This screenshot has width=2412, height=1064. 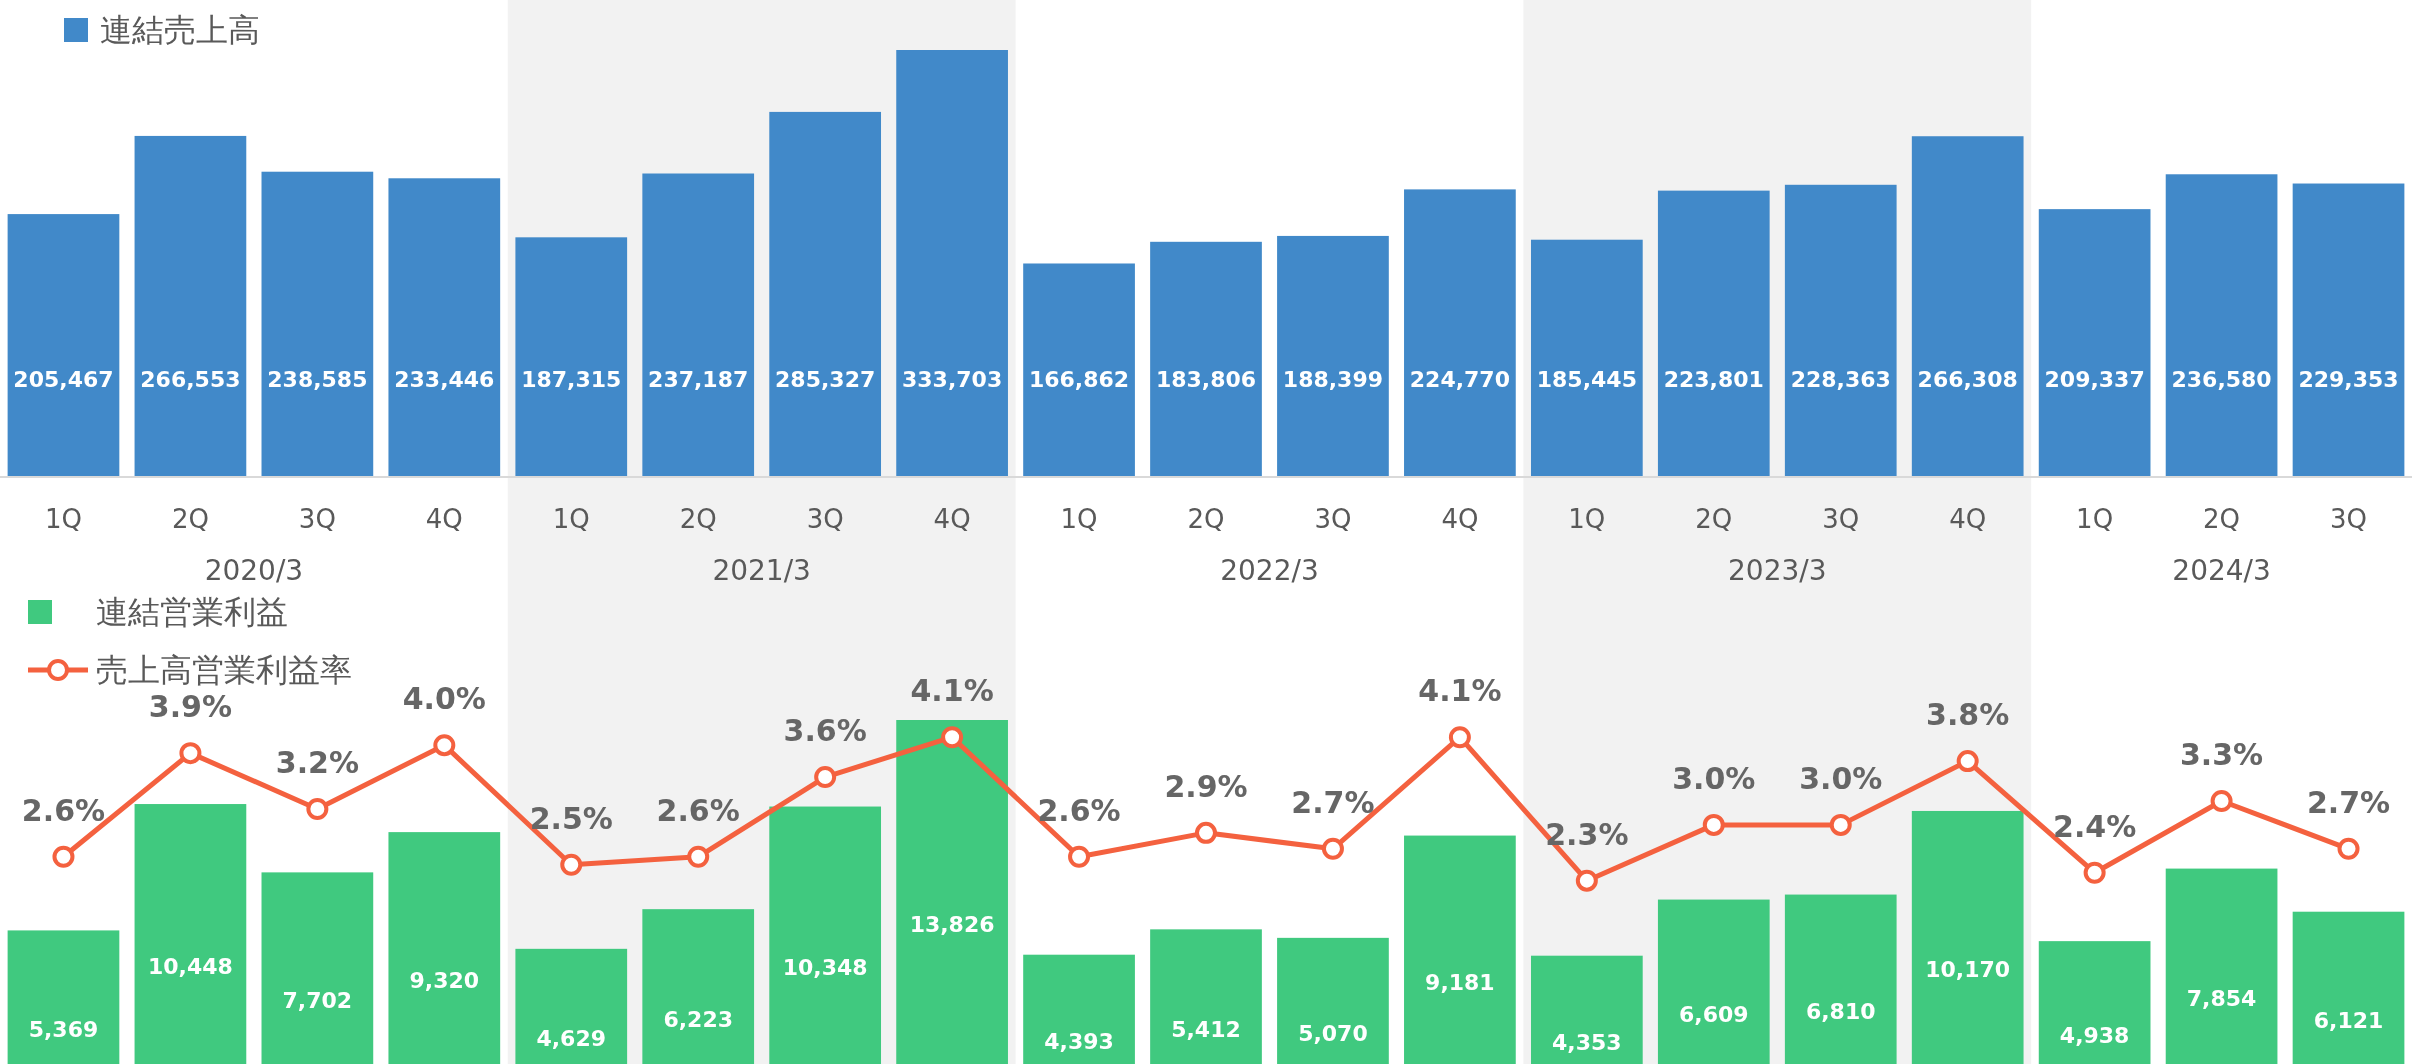 I want to click on data-label: 9,181, so click(x=1460, y=982).